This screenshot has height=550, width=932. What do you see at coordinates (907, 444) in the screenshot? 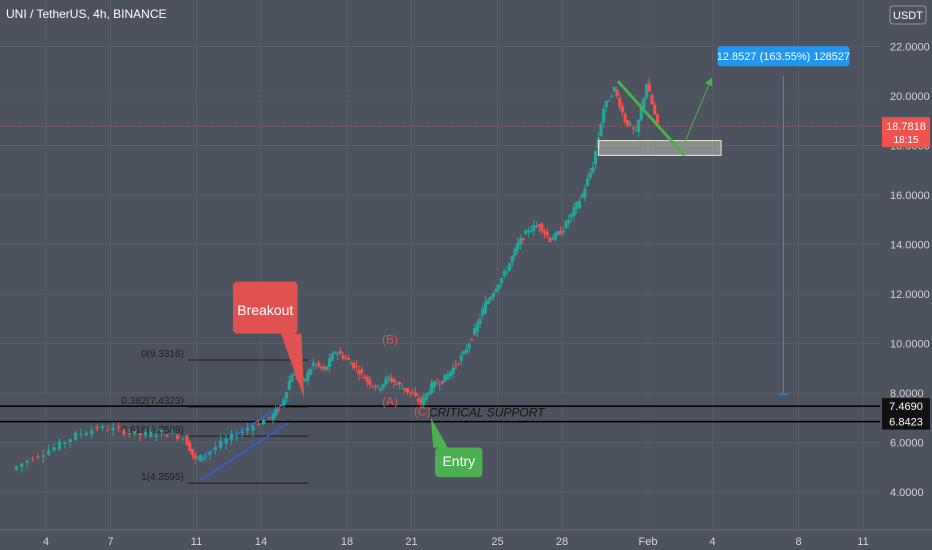
I see `y-tick-label: 6.0000` at bounding box center [907, 444].